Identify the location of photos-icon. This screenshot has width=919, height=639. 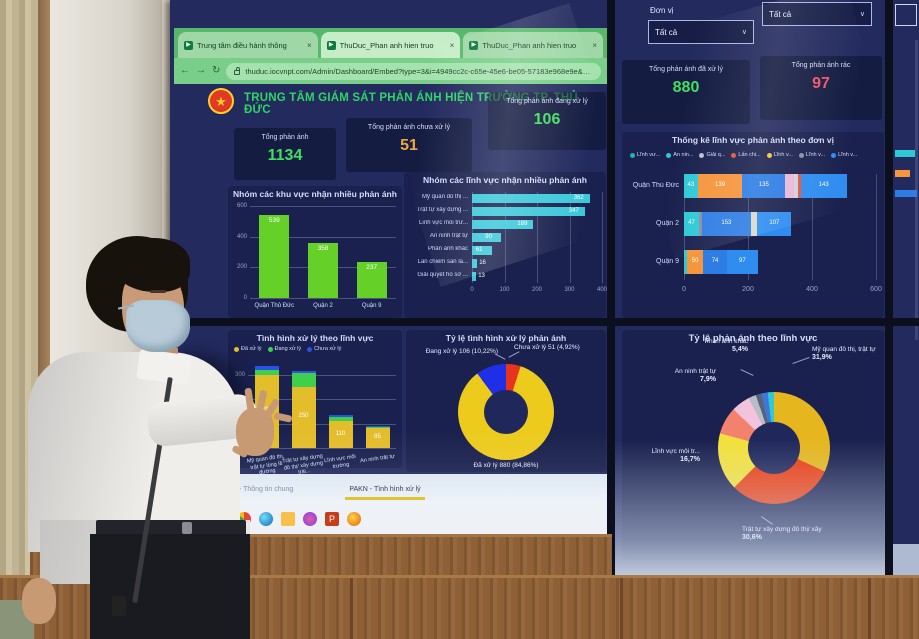
(310, 519).